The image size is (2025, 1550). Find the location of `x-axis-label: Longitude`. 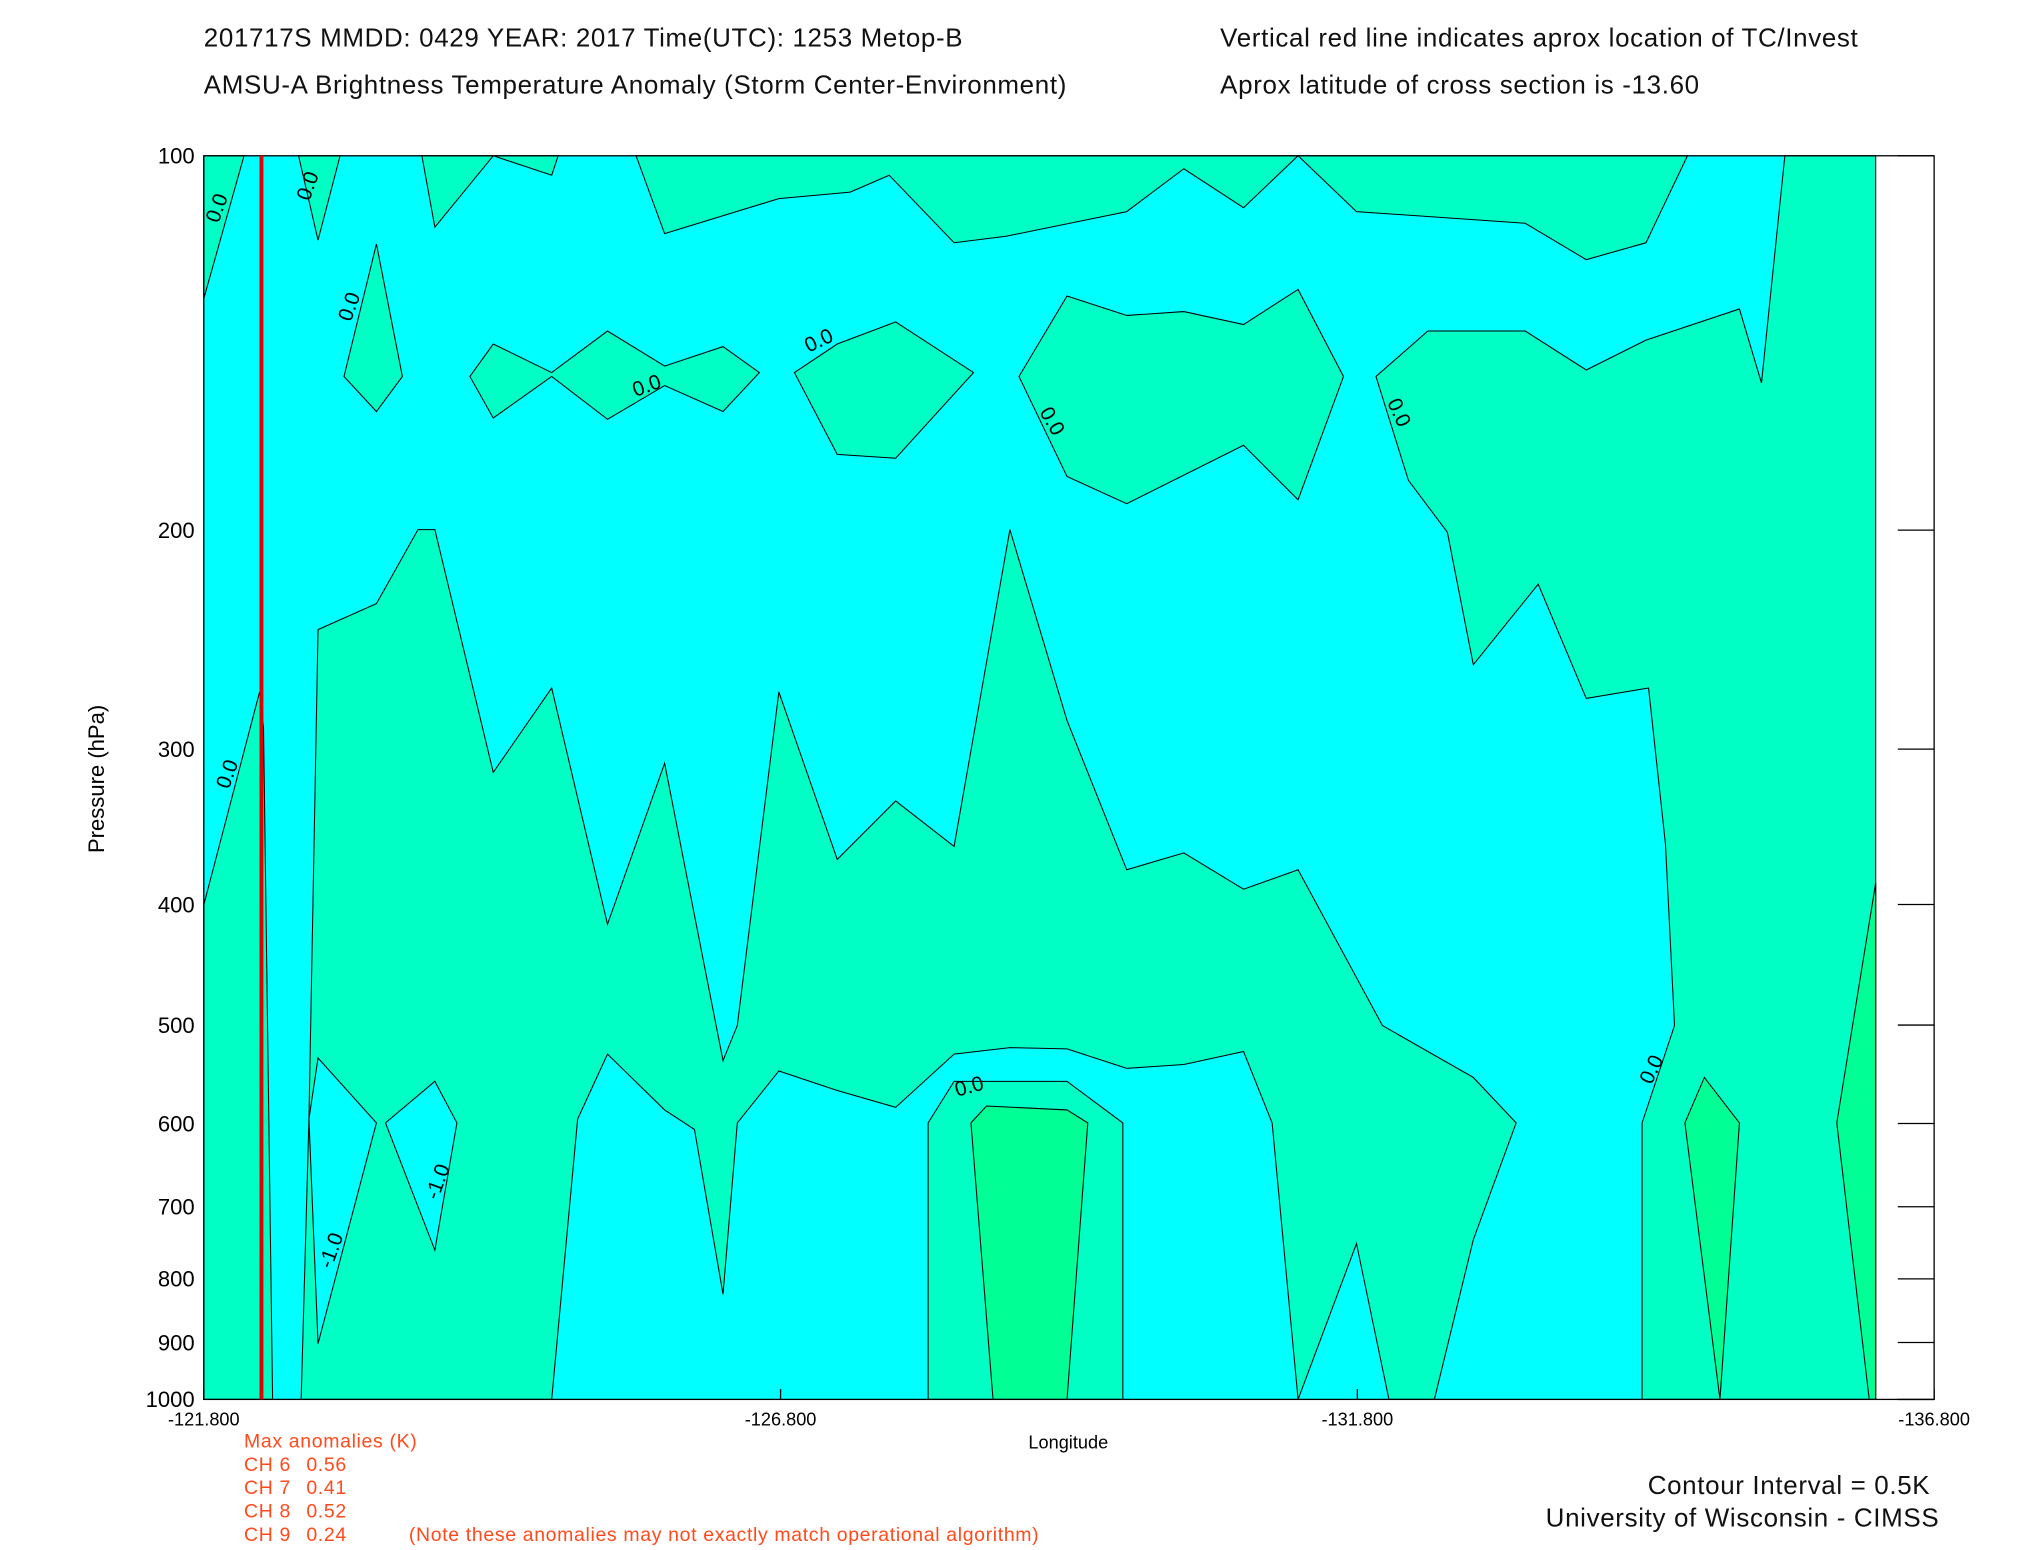

x-axis-label: Longitude is located at coordinates (1068, 1443).